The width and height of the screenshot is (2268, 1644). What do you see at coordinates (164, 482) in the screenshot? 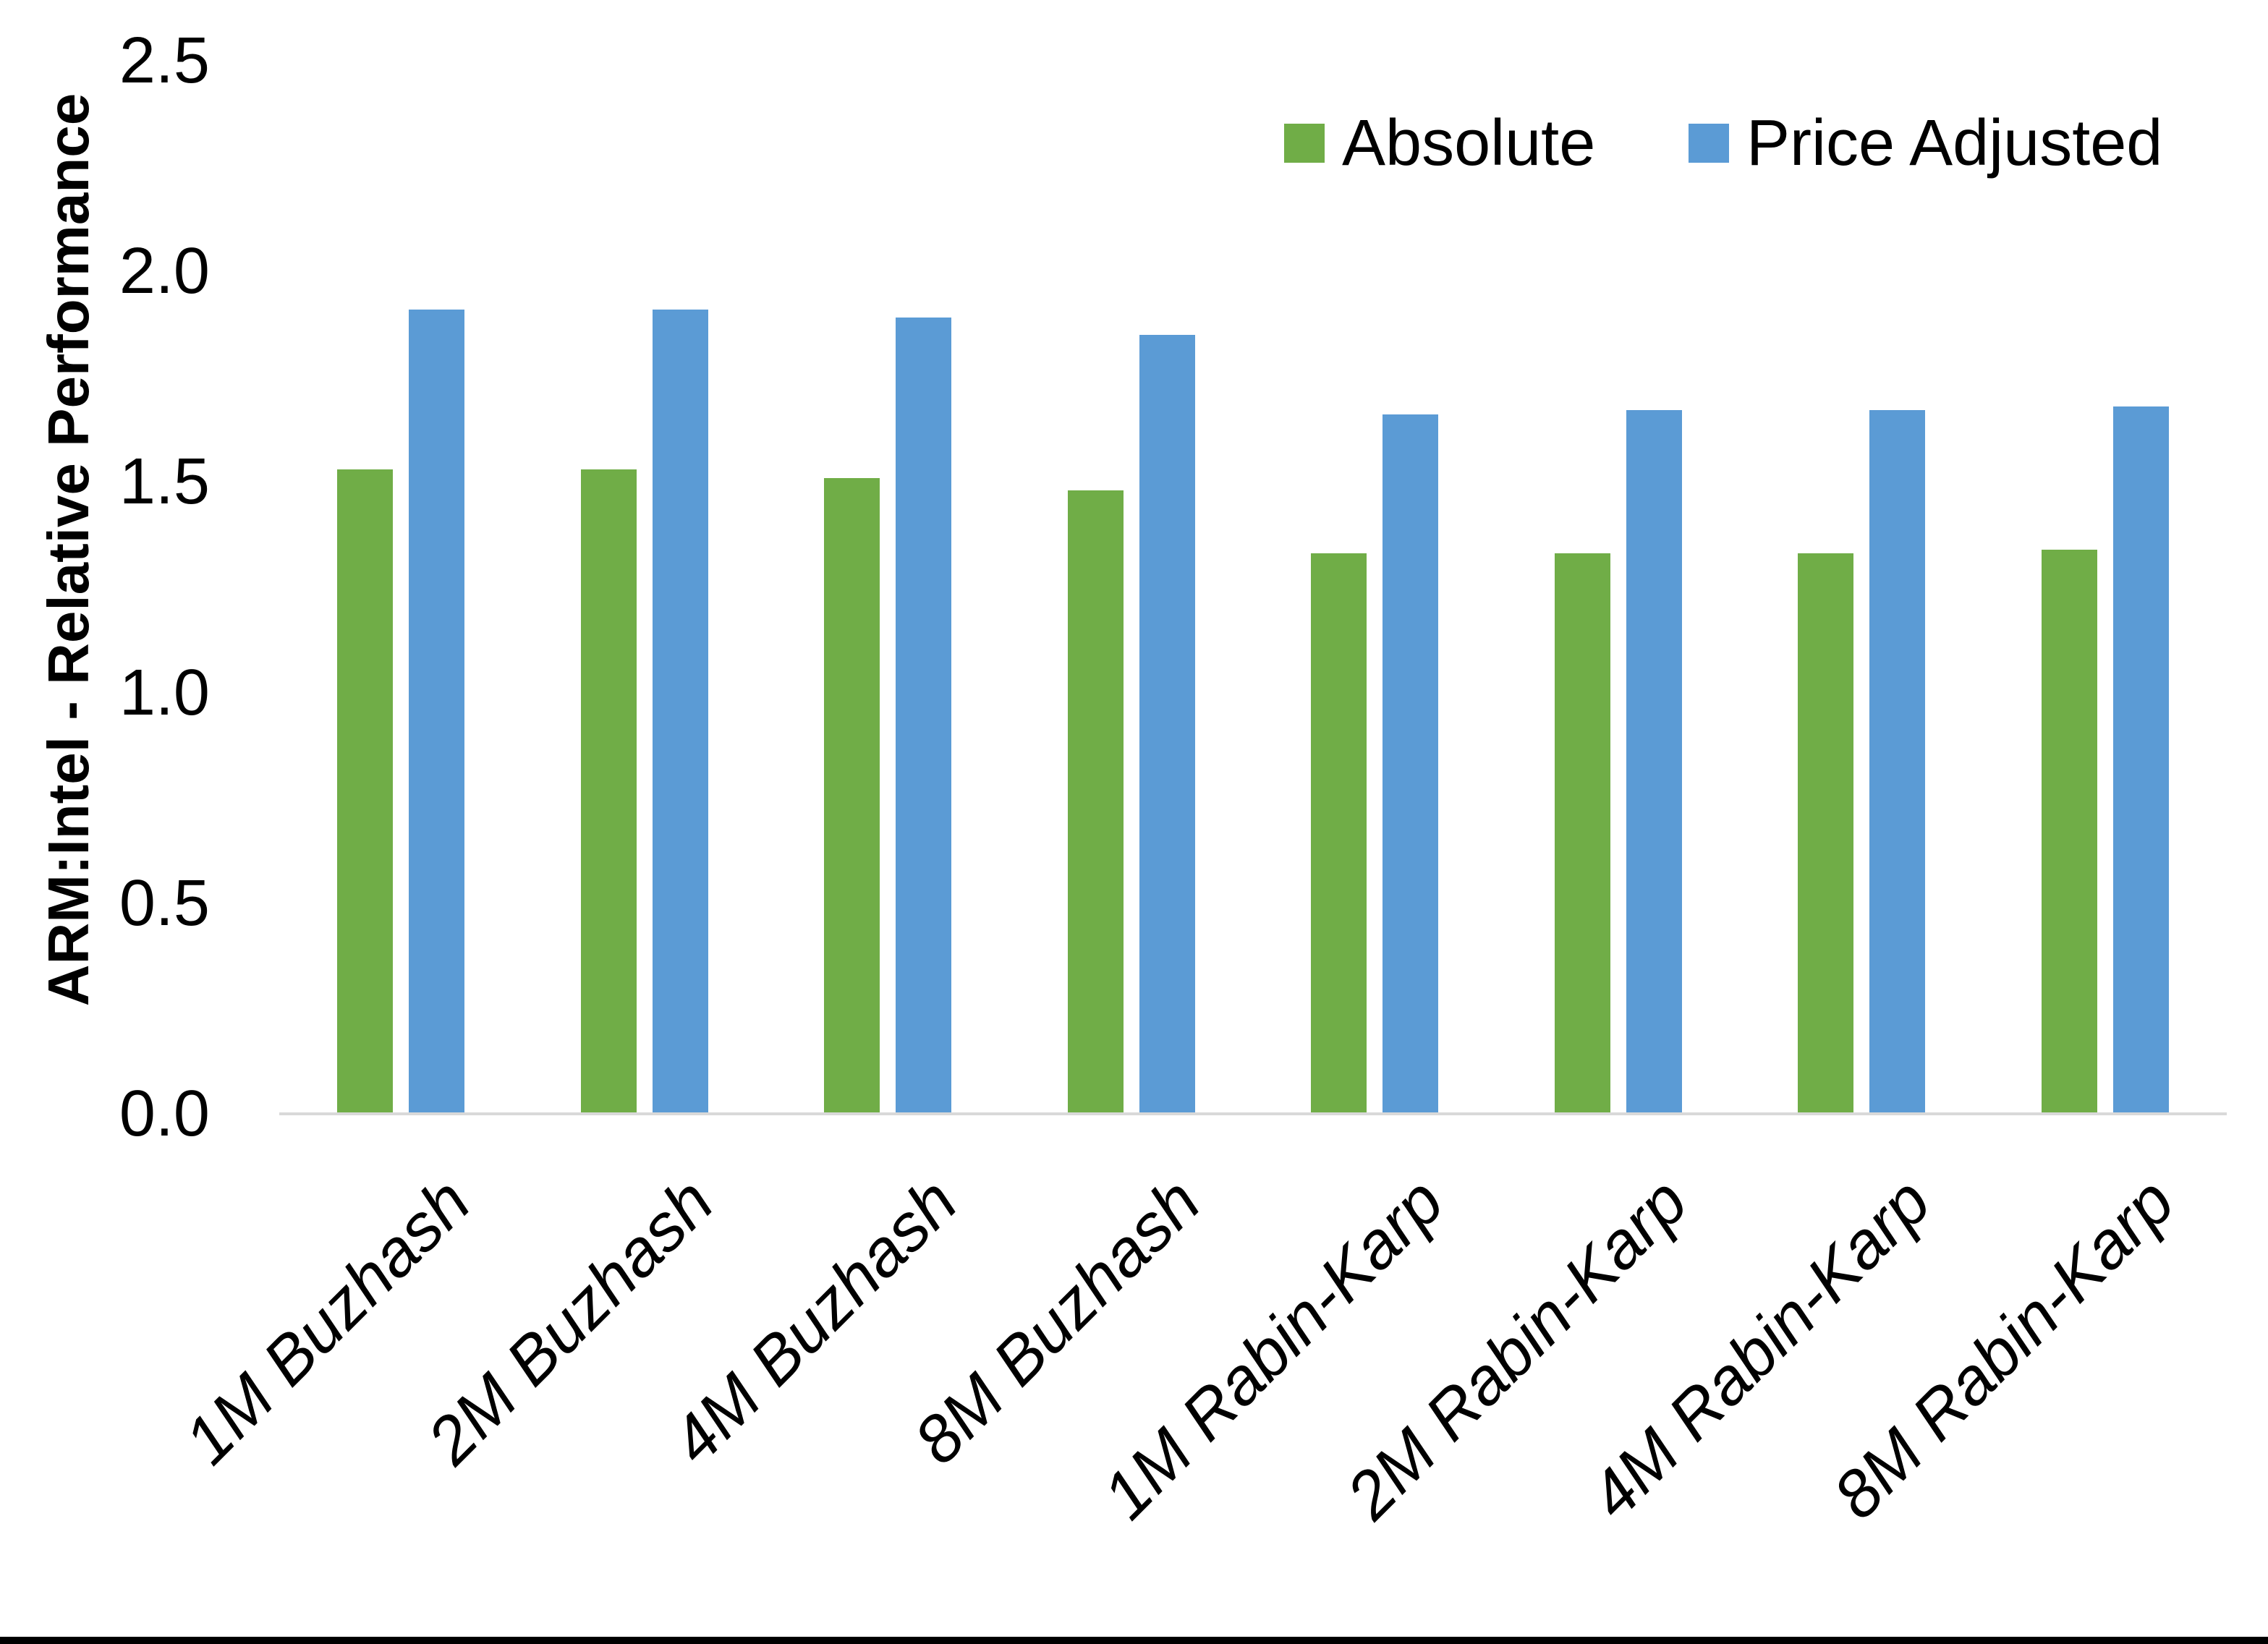
I see `y-tick-label: 1.5` at bounding box center [164, 482].